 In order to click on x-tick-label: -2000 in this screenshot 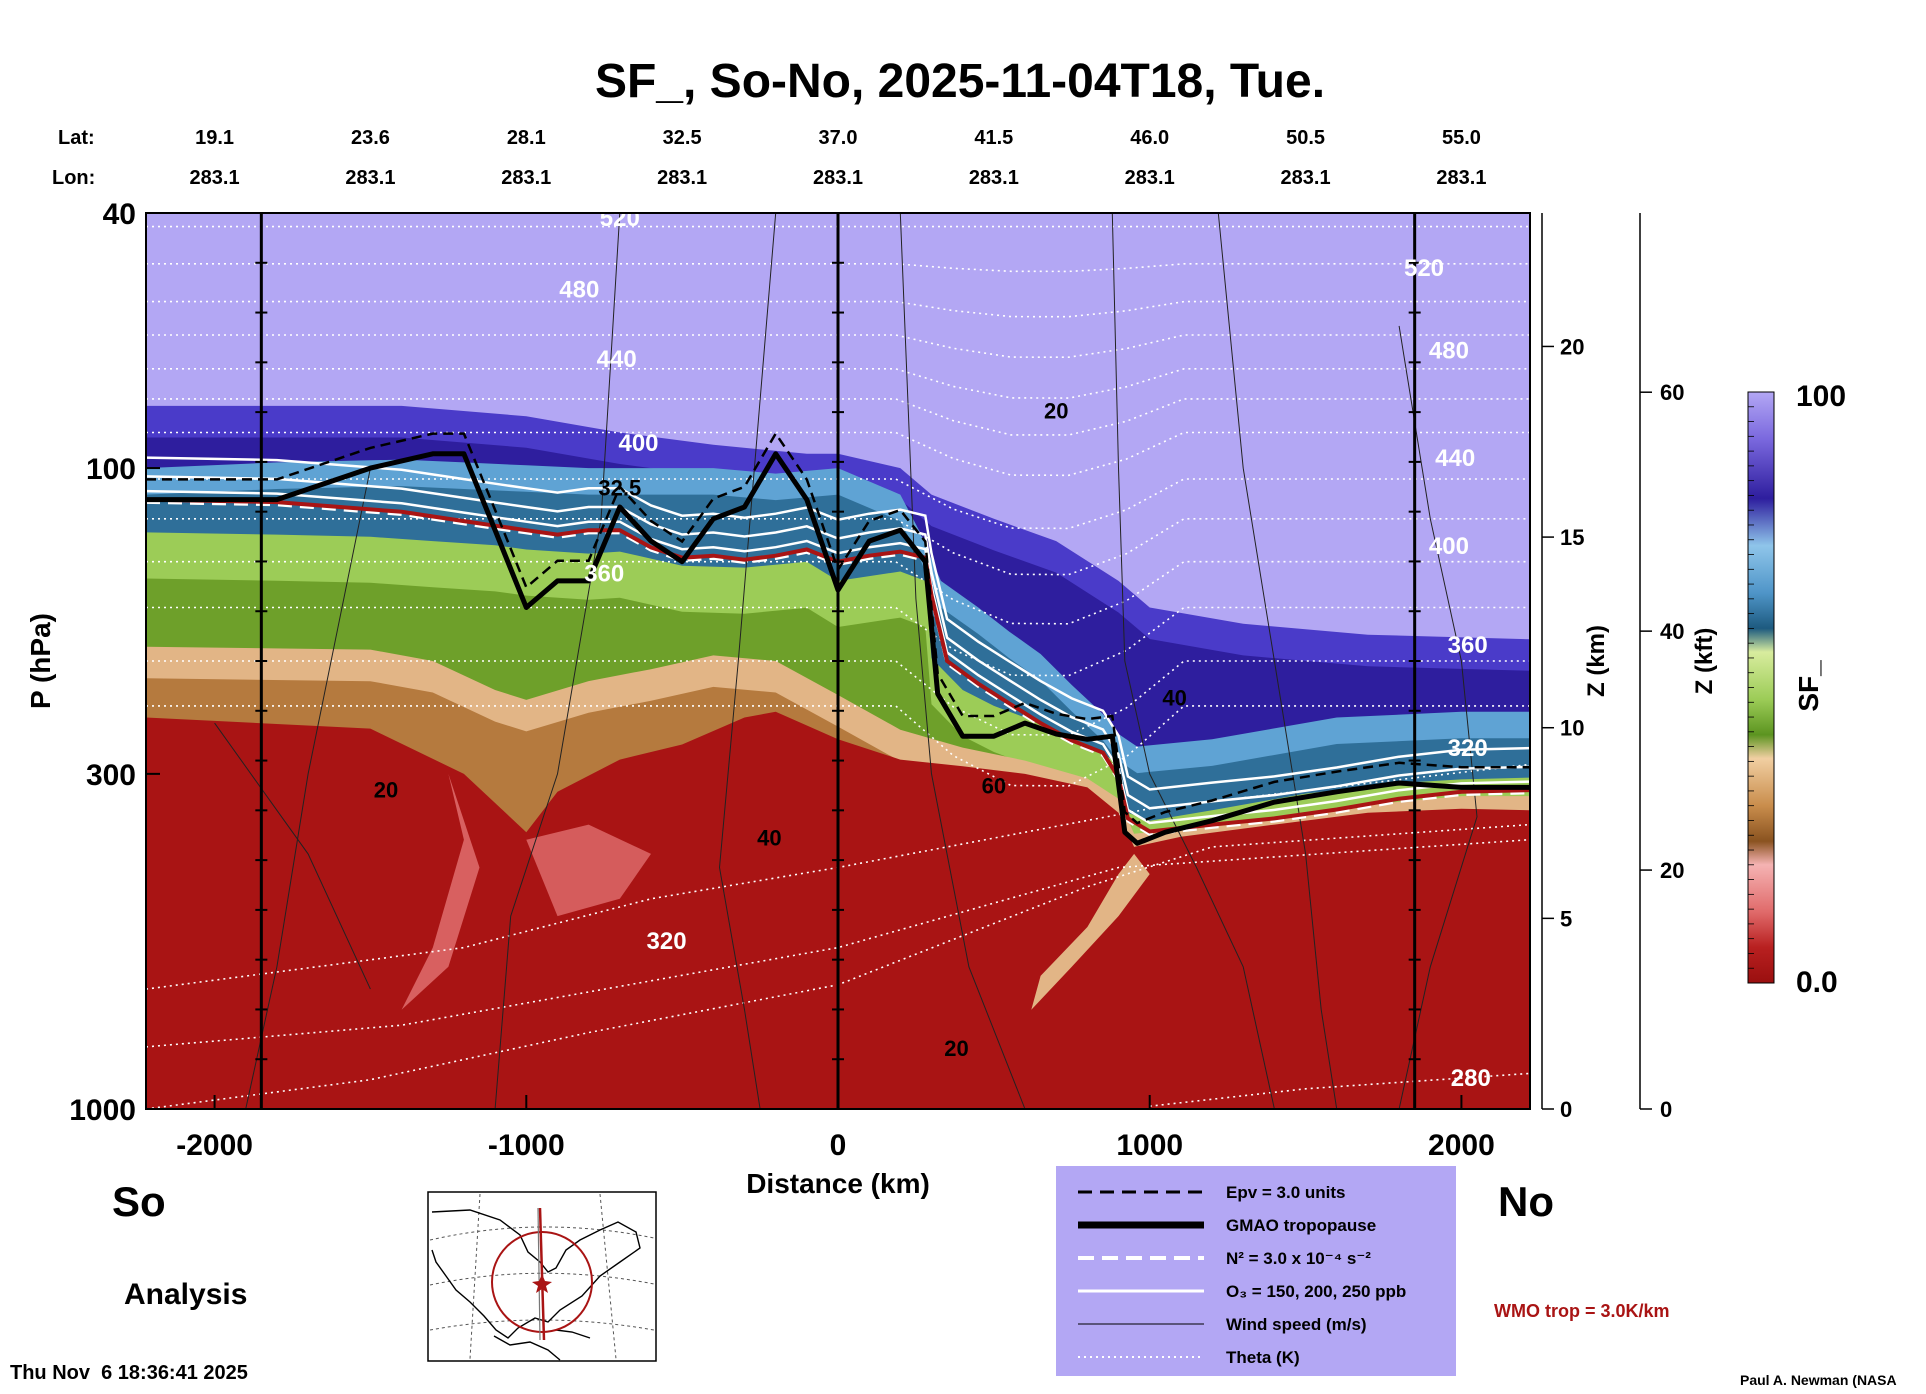, I will do `click(214, 1145)`.